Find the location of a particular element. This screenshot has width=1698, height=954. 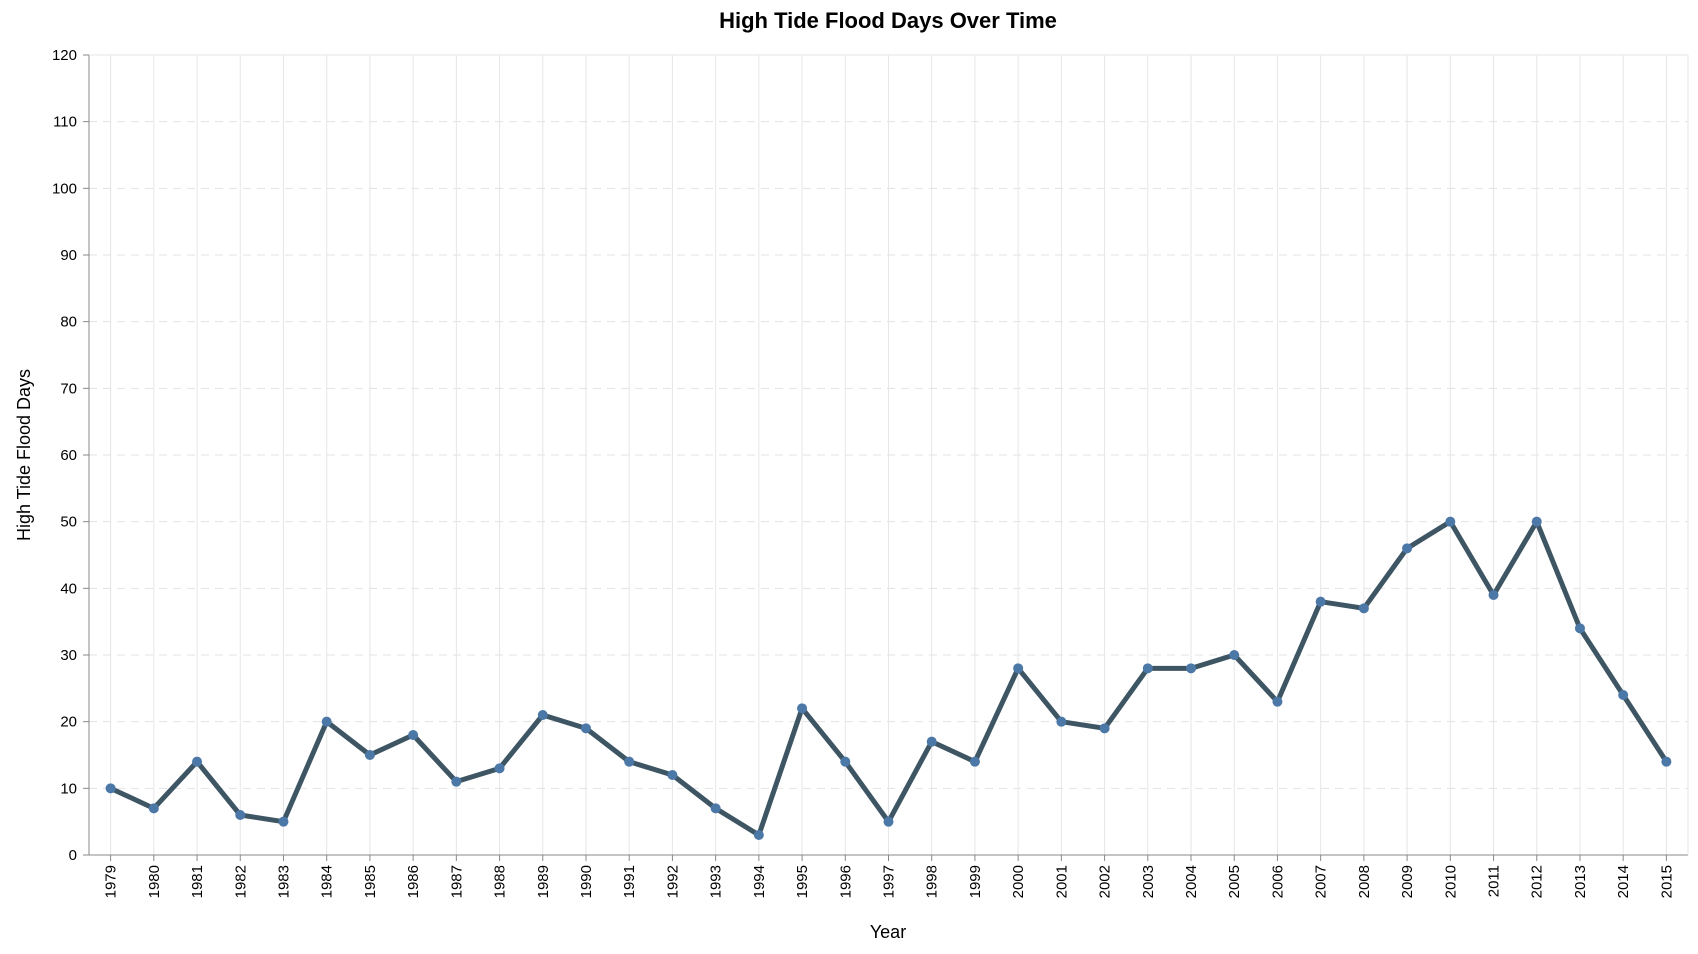

y-axis: 0 10 20 30 40 50 60 70 80 90 100 110 120 is located at coordinates (70, 455).